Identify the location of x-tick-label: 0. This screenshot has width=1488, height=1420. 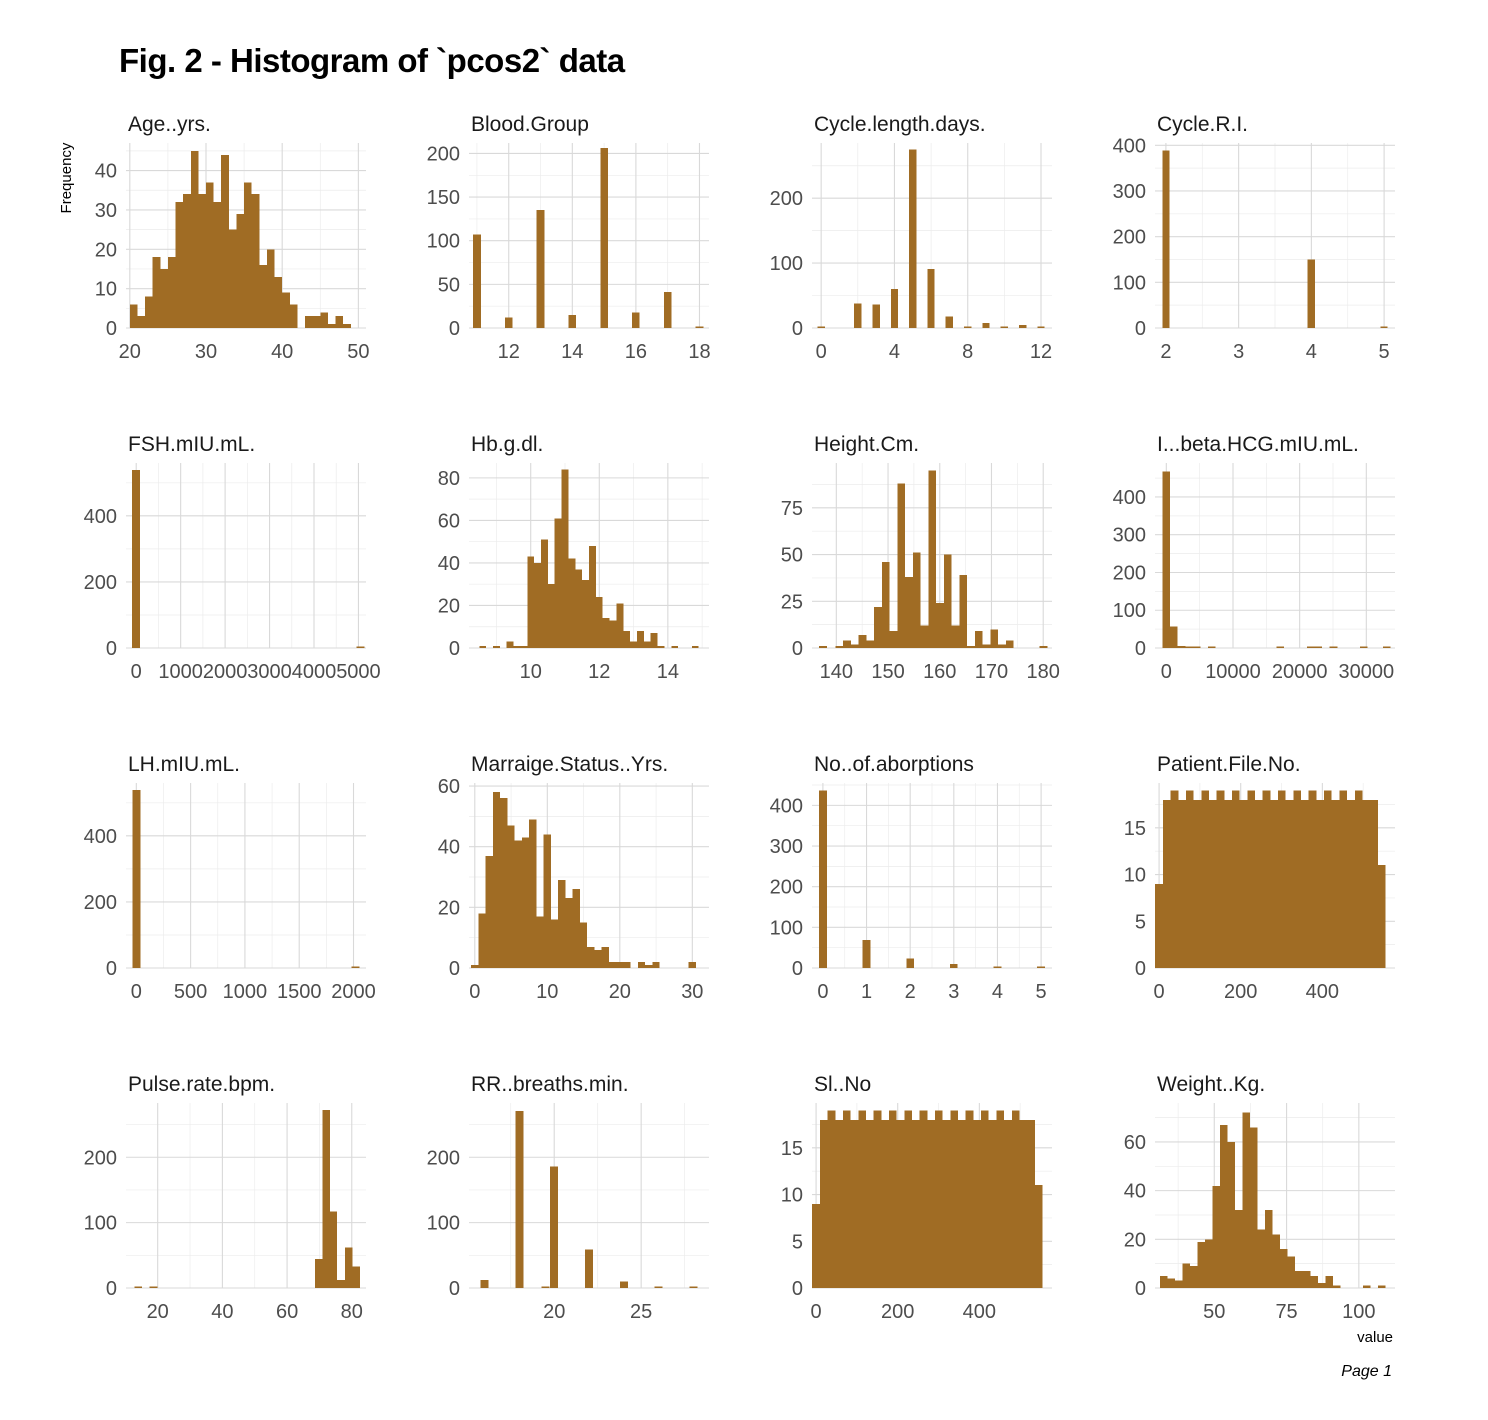
(822, 992).